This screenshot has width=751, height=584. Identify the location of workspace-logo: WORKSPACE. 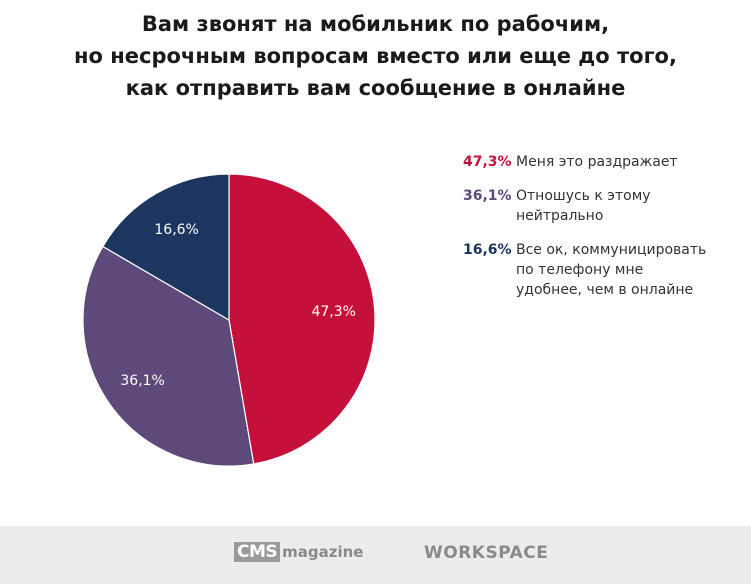
(486, 553).